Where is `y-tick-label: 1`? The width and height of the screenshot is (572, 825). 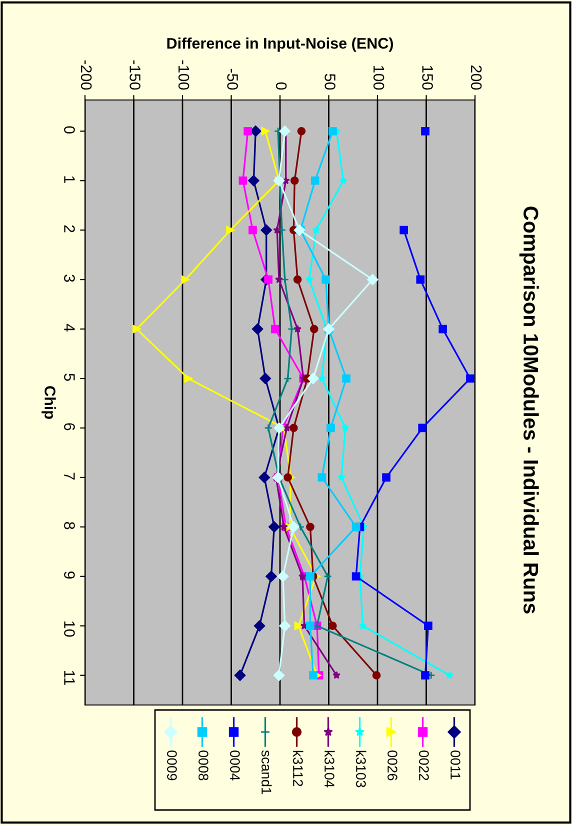
y-tick-label: 1 is located at coordinates (69, 179).